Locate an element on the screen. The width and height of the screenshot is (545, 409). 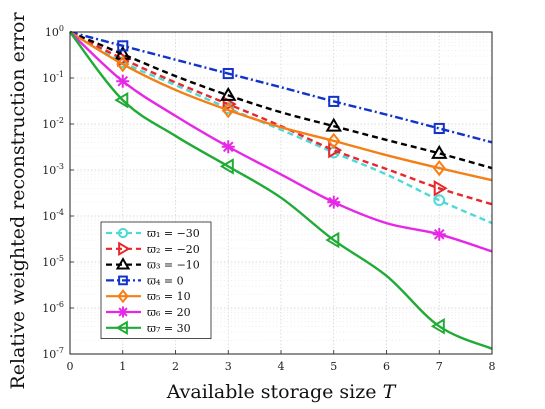
legend-entry: ϖ₄ = 0 is located at coordinates (145, 280).